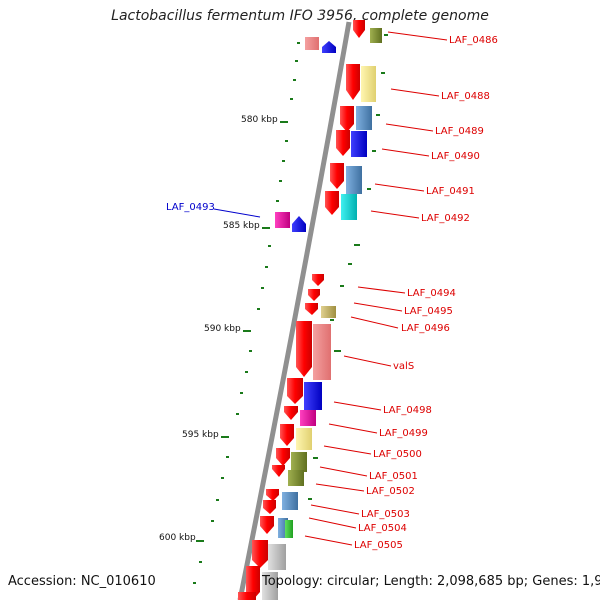 The width and height of the screenshot is (600, 600). Describe the element at coordinates (393, 476) in the screenshot. I see `gene-label: LAF_0501` at that location.